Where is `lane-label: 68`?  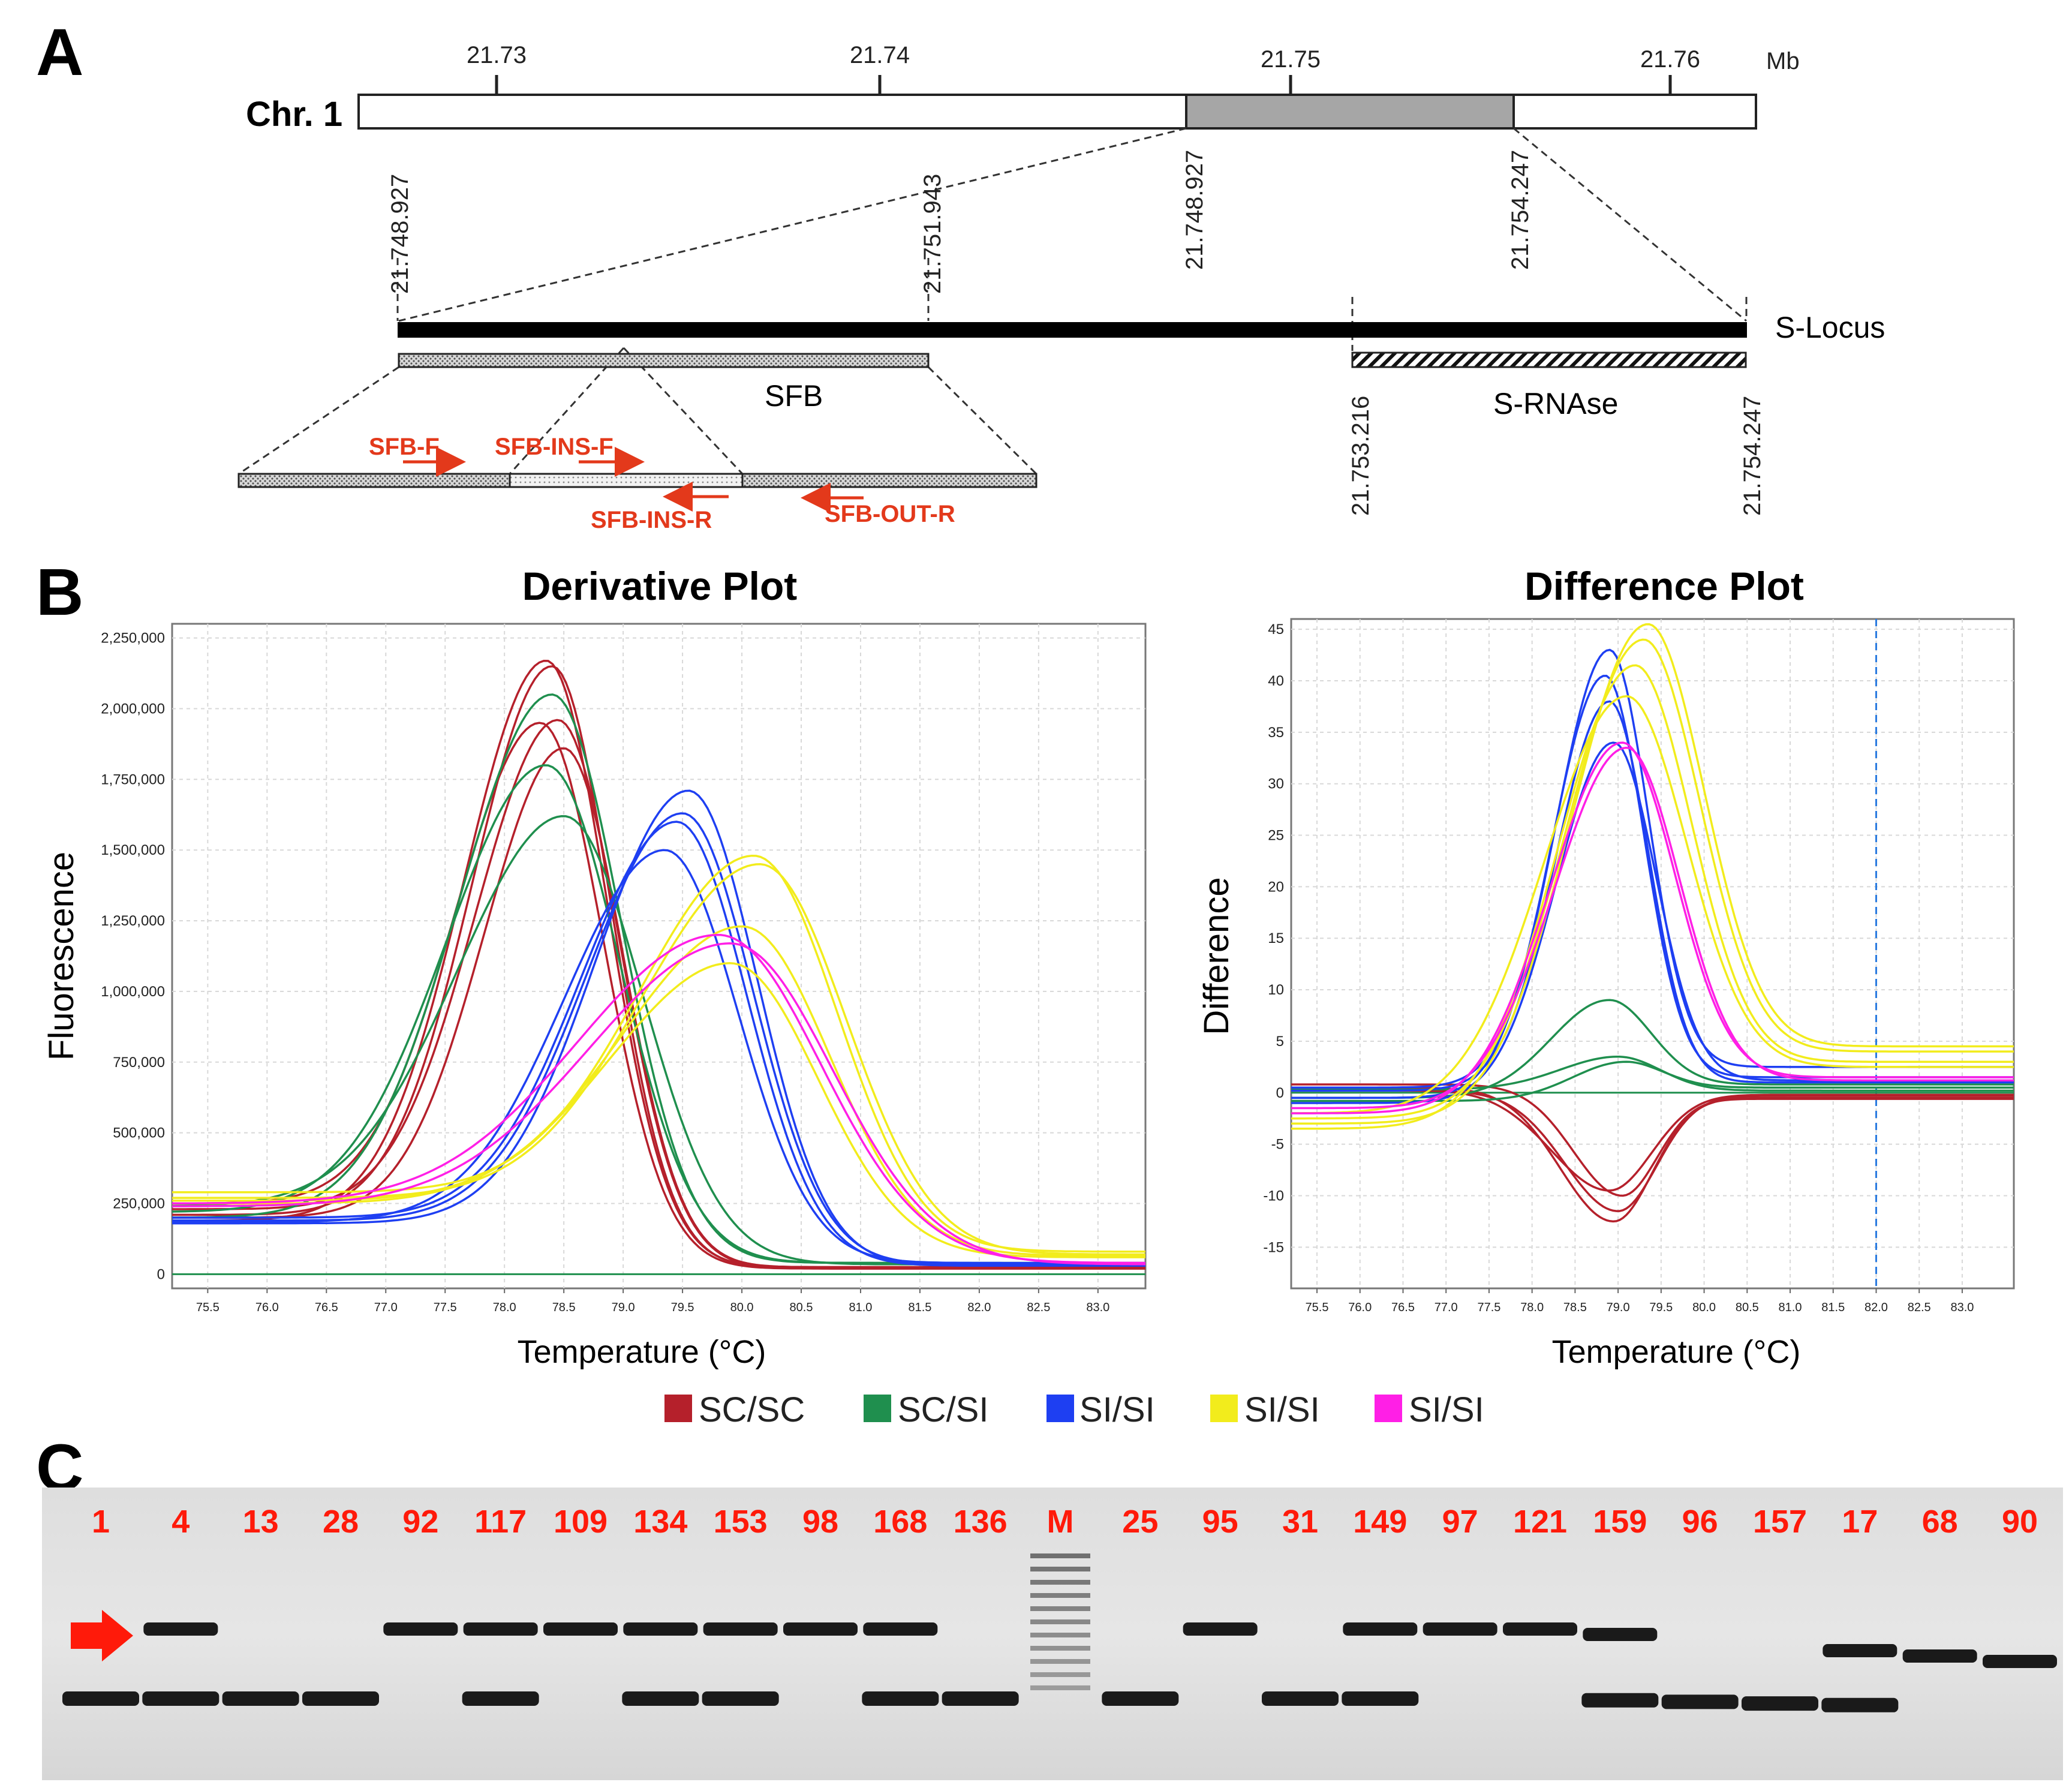
lane-label: 68 is located at coordinates (1940, 1522).